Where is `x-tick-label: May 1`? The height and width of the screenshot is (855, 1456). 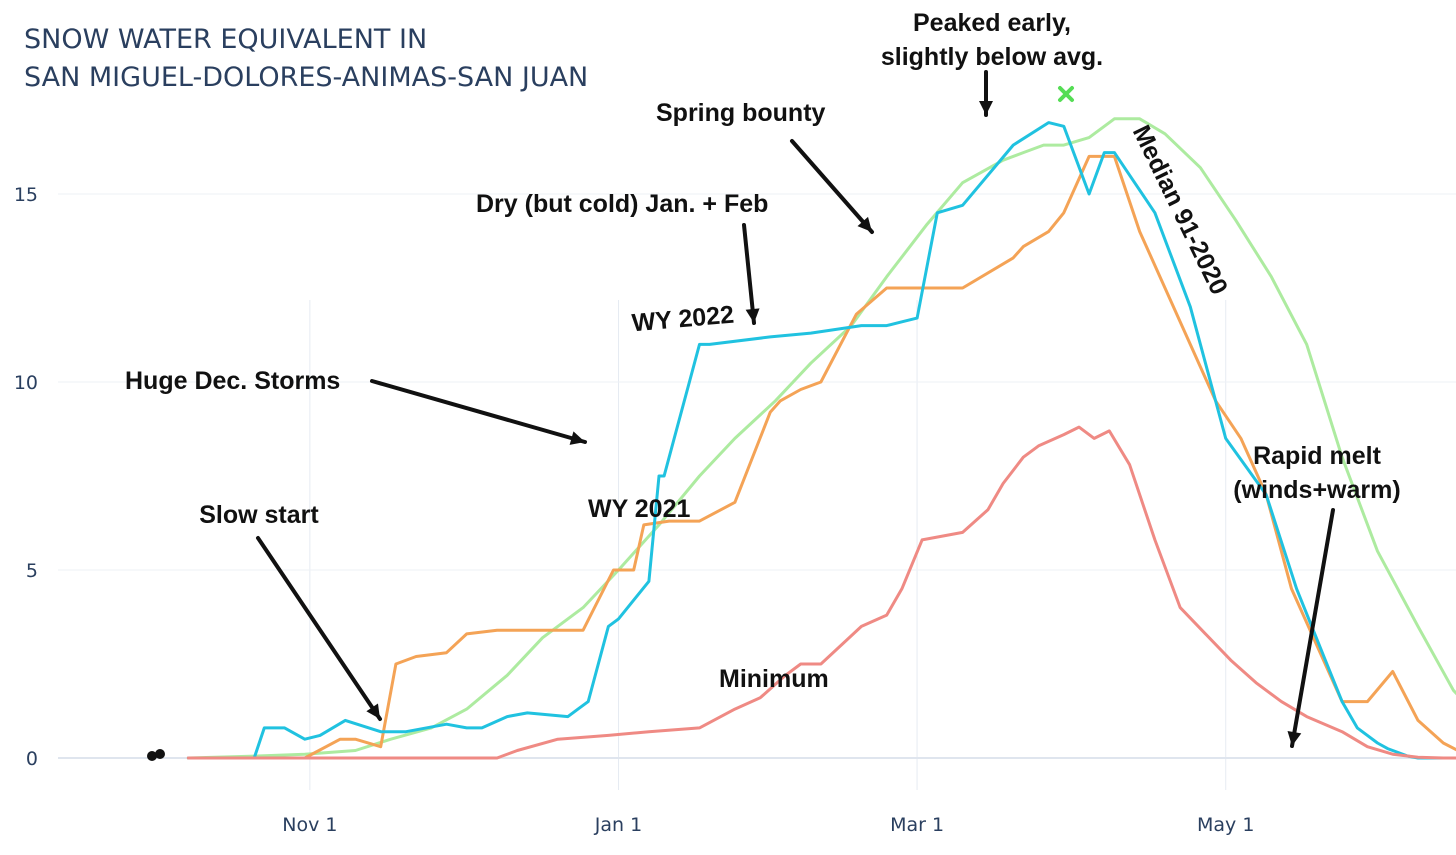
x-tick-label: May 1 is located at coordinates (1225, 825).